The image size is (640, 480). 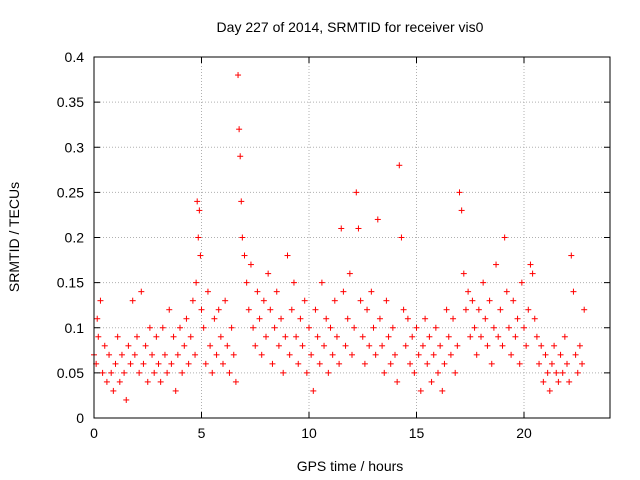 I want to click on x-tick-label: 10, so click(x=309, y=433).